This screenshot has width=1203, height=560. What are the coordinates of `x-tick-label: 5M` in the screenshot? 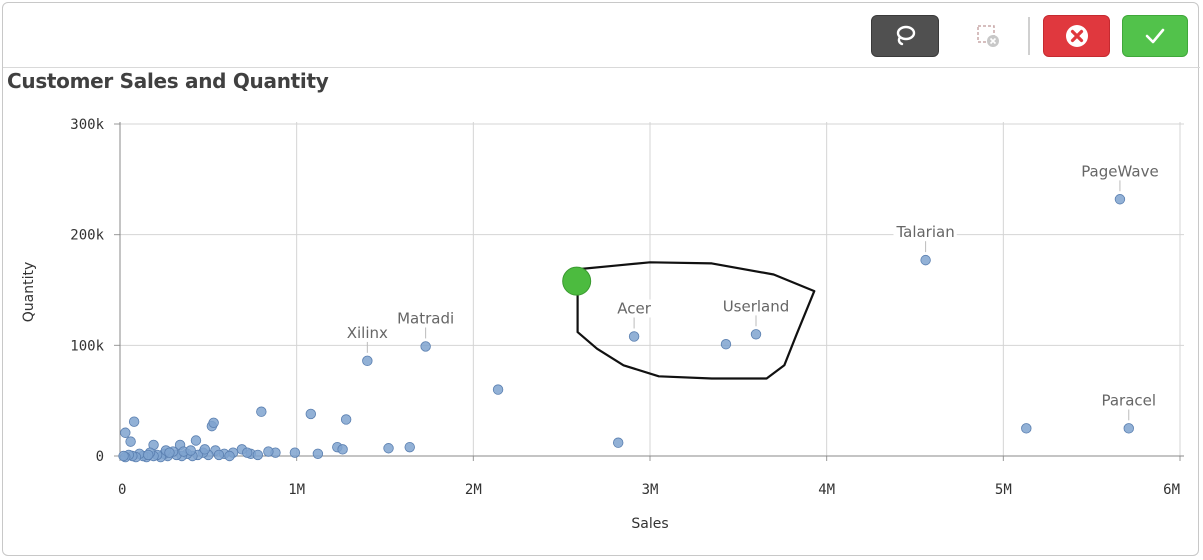 It's located at (1003, 490).